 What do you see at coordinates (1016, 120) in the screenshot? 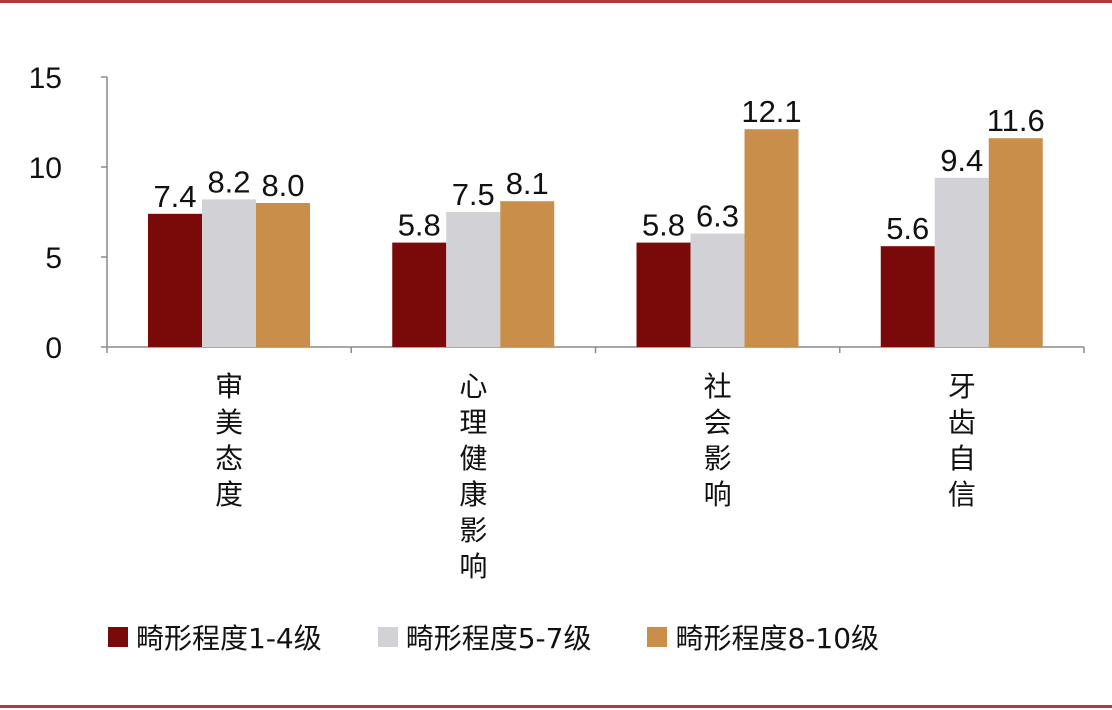
I see `data-label: 11.6` at bounding box center [1016, 120].